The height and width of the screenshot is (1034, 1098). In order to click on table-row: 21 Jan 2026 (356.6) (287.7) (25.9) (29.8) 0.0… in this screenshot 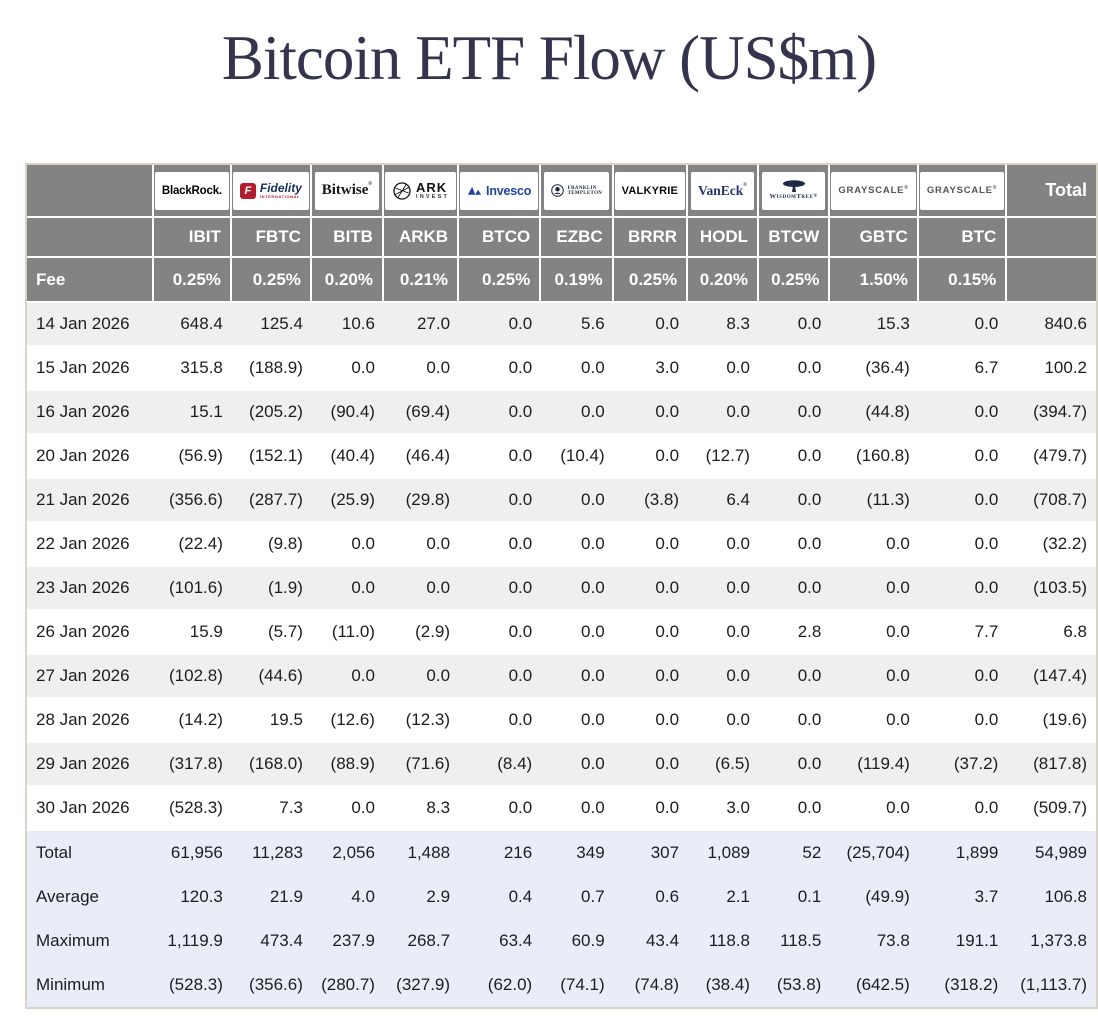, I will do `click(561, 501)`.